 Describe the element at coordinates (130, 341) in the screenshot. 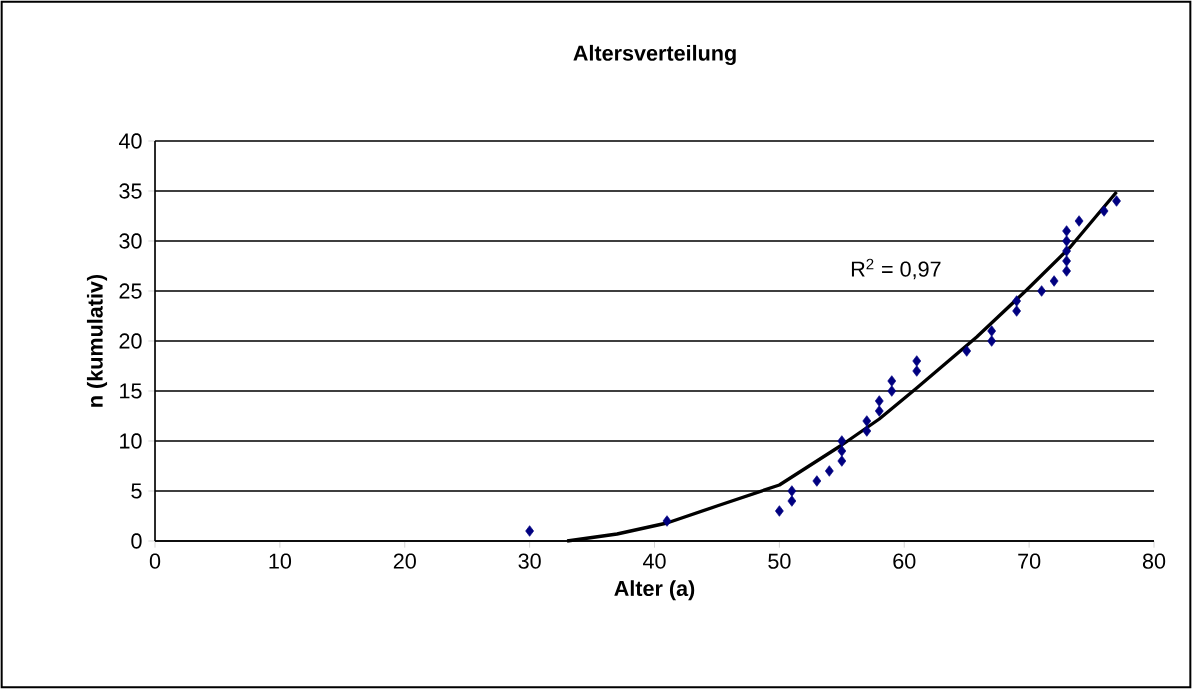

I see `y-tick-label: 20` at that location.